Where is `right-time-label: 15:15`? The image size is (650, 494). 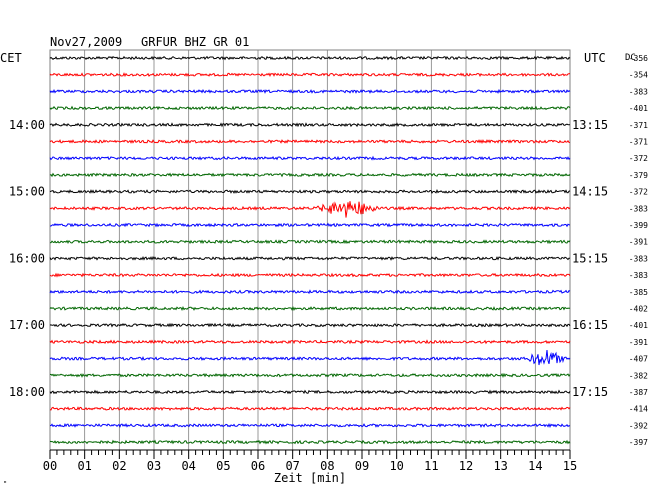 right-time-label: 15:15 is located at coordinates (590, 258).